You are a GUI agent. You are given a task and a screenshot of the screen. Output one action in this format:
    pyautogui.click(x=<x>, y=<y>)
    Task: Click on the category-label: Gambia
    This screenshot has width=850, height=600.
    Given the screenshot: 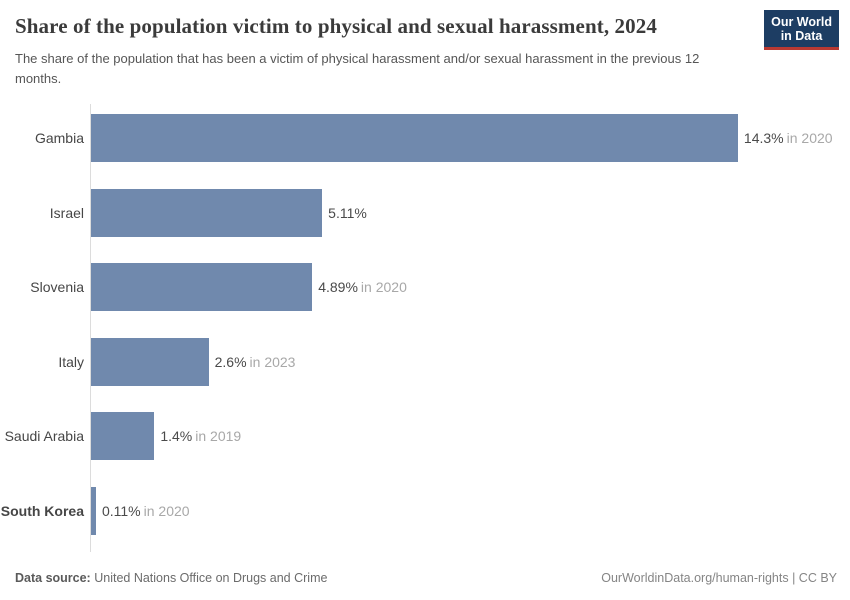 What is the action you would take?
    pyautogui.click(x=59, y=138)
    